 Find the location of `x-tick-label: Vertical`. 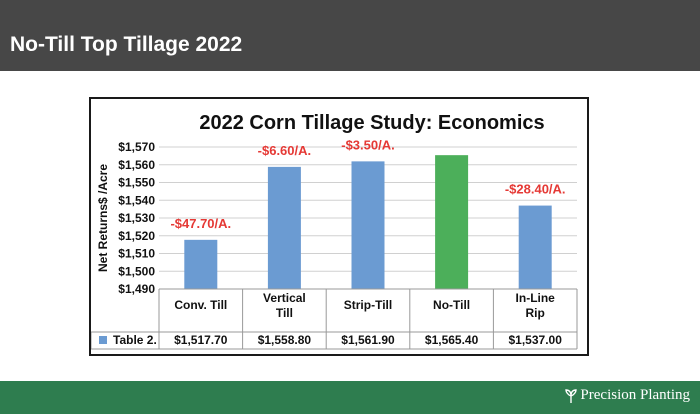

x-tick-label: Vertical is located at coordinates (284, 298).